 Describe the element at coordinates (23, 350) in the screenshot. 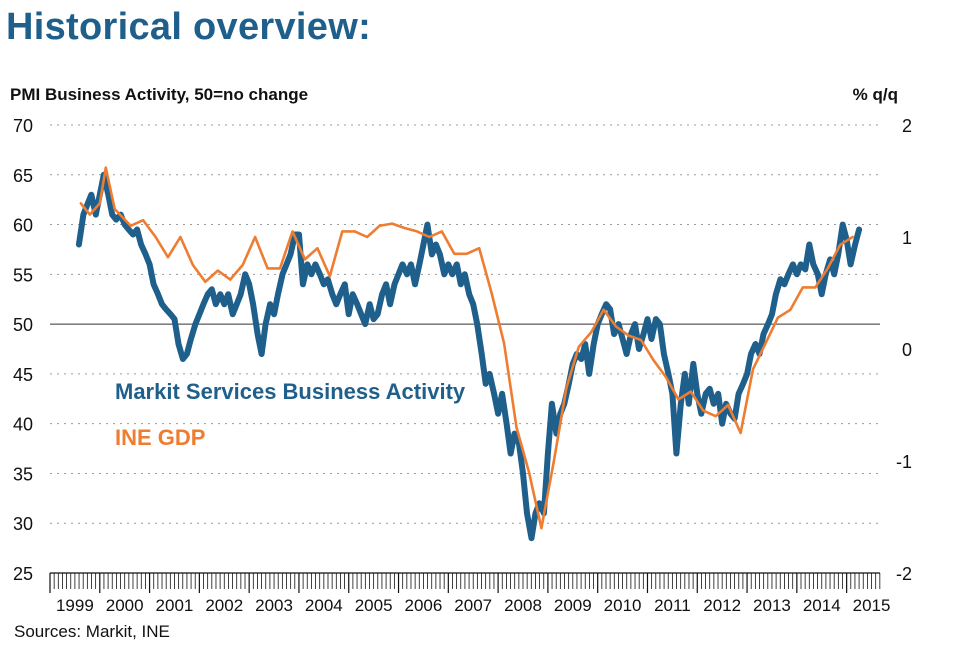

I see `left-axis-ticks: 70 65 60 55 50 45 40 35 30 25` at that location.